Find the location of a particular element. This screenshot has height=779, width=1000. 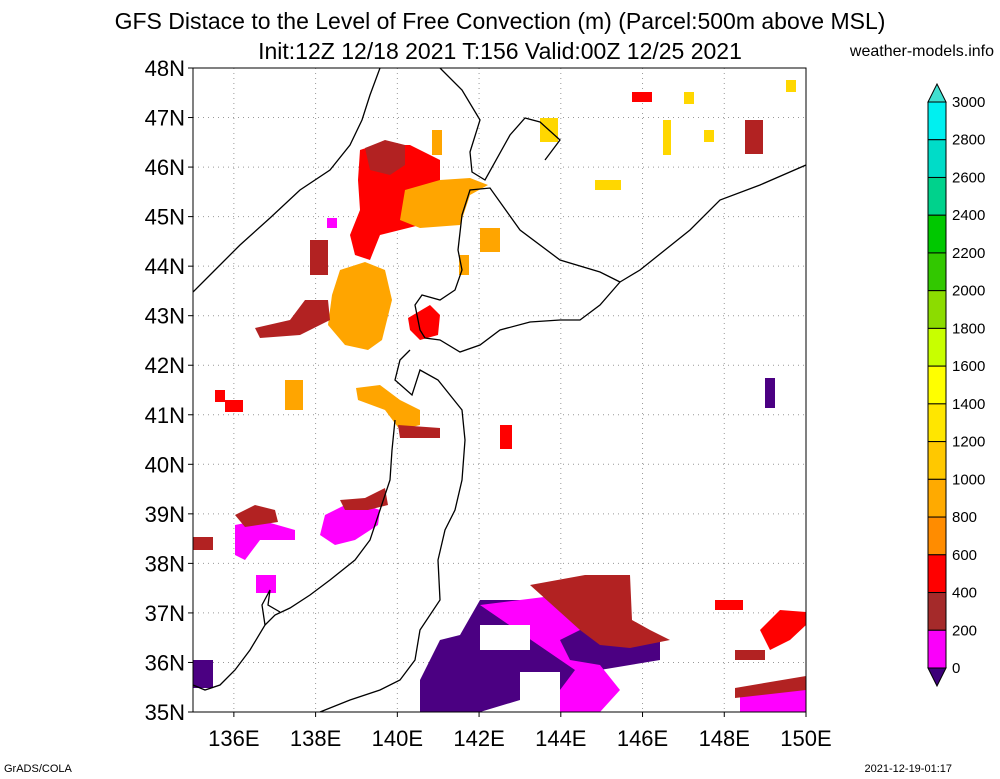

colorbar-label: 2200 is located at coordinates (968, 253).